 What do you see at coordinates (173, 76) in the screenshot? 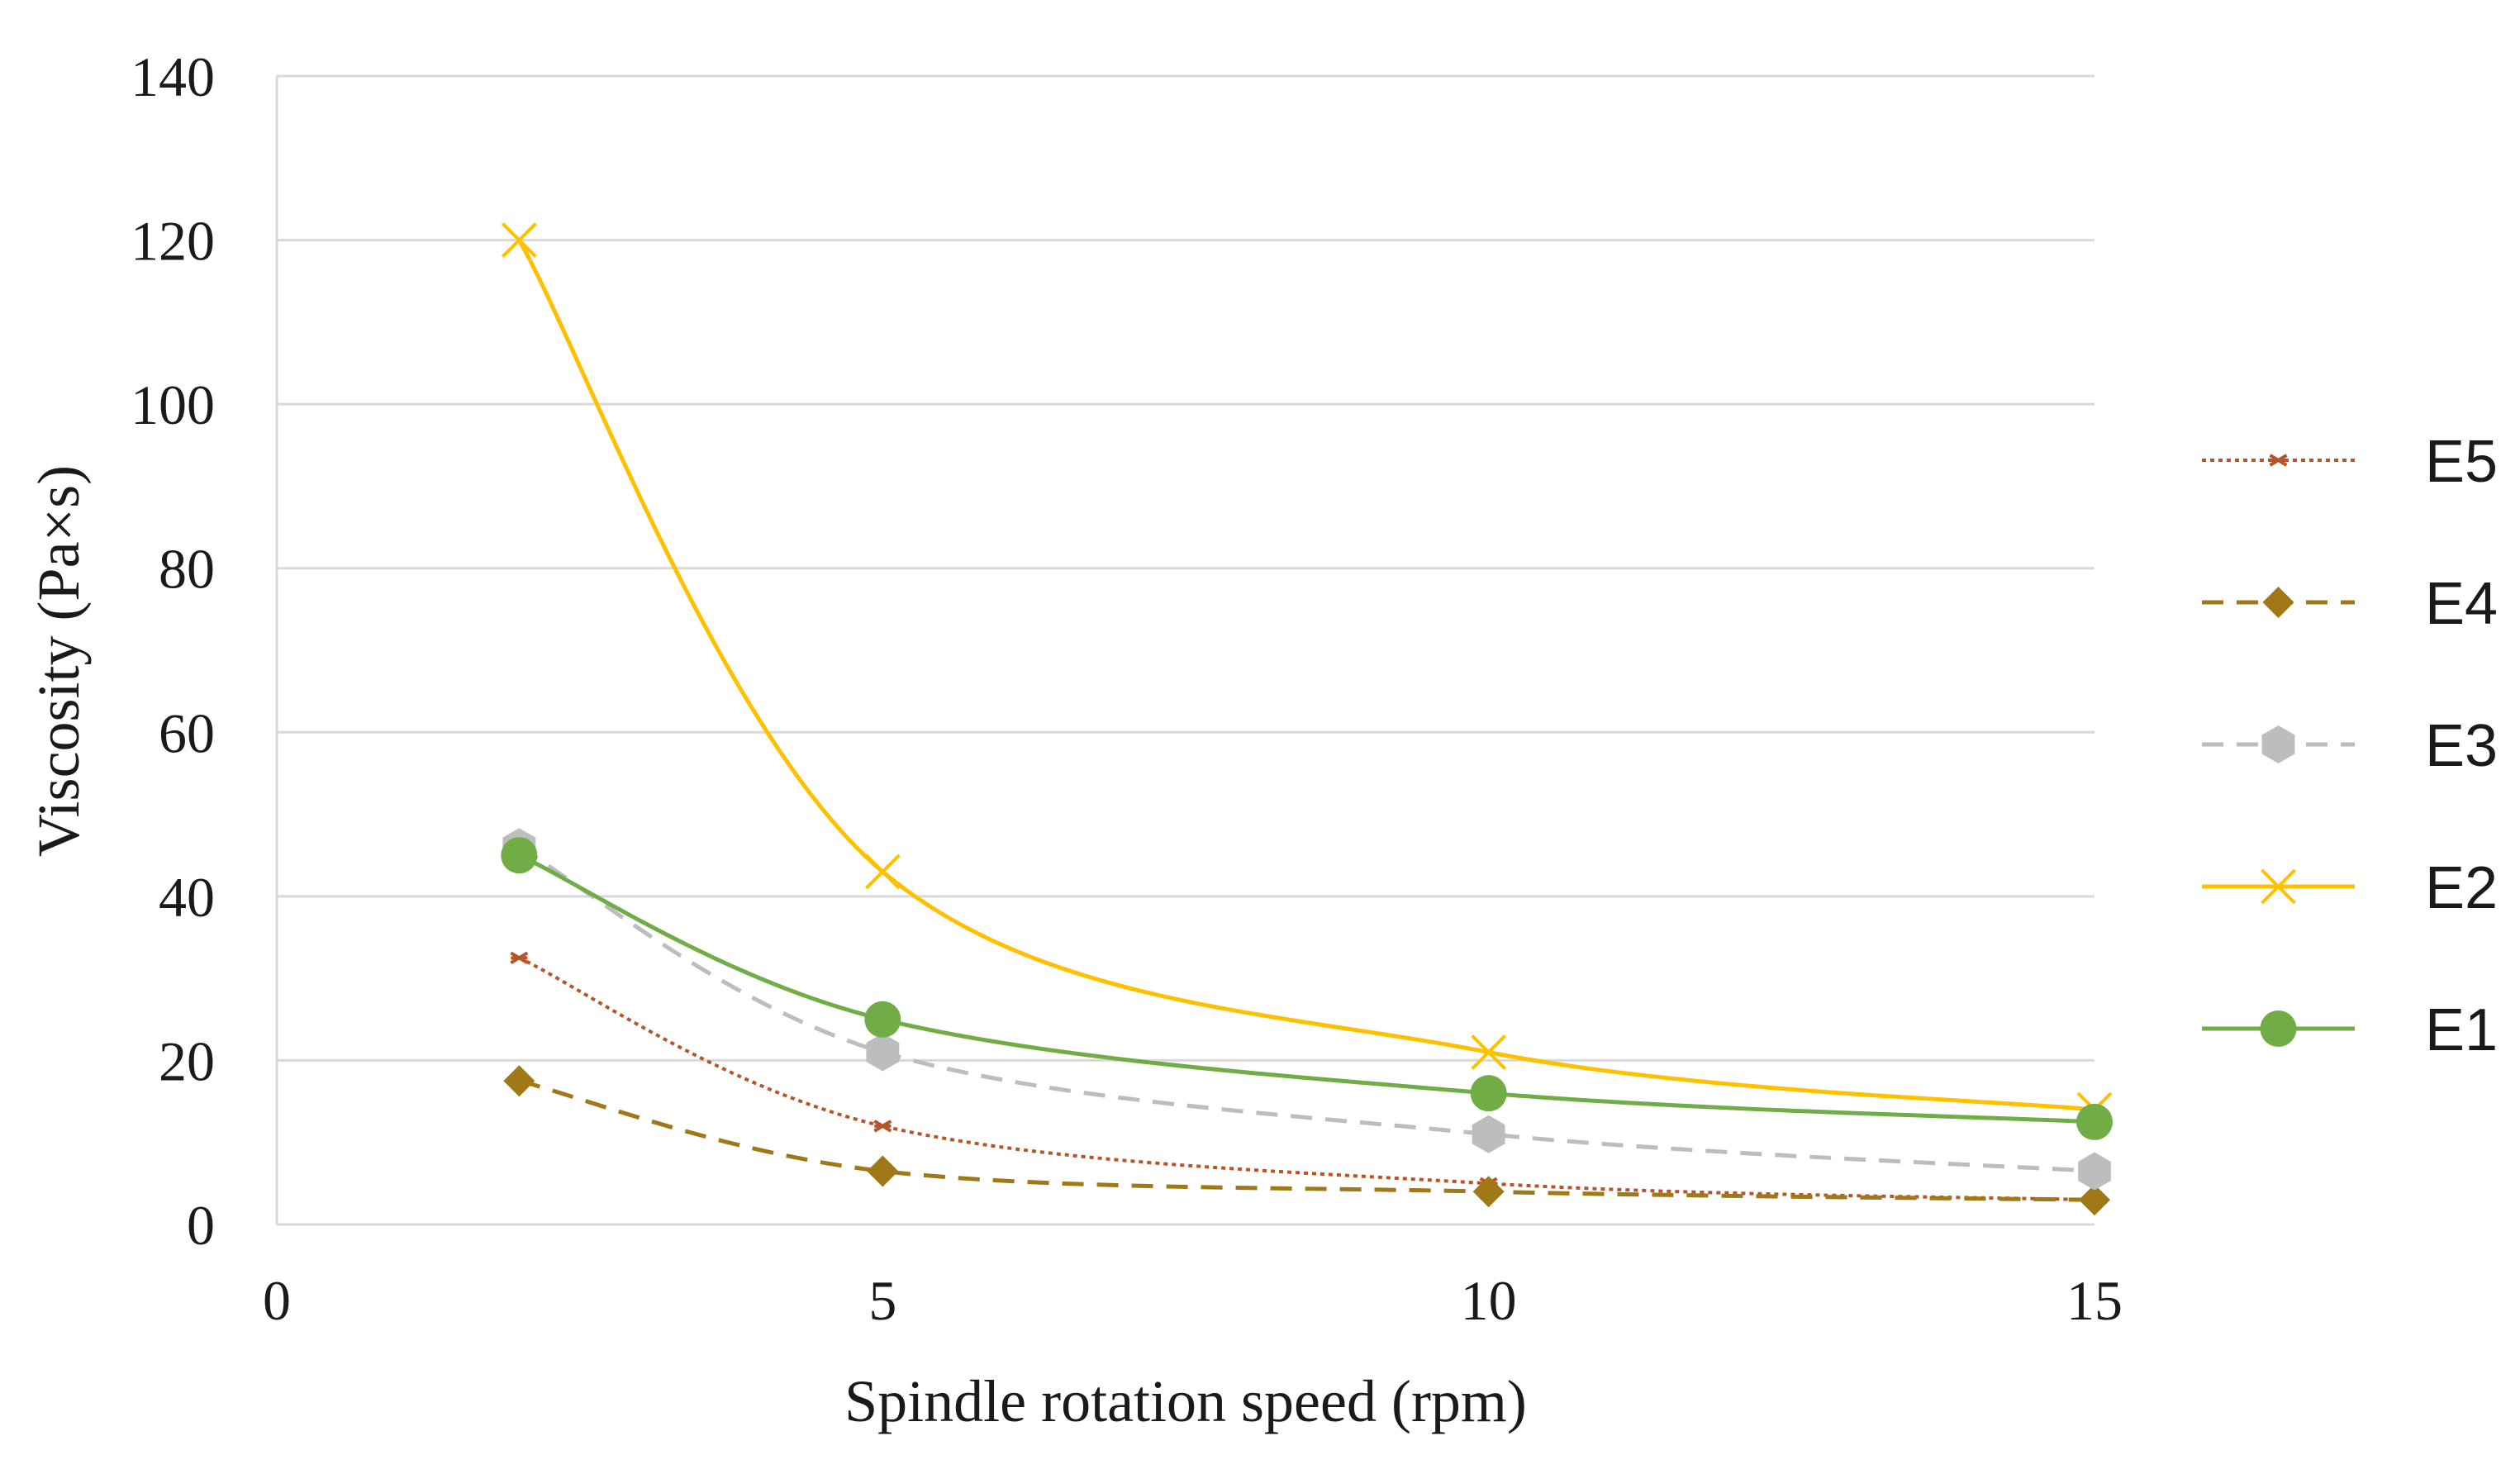
I see `y-tick-label-140: 140` at bounding box center [173, 76].